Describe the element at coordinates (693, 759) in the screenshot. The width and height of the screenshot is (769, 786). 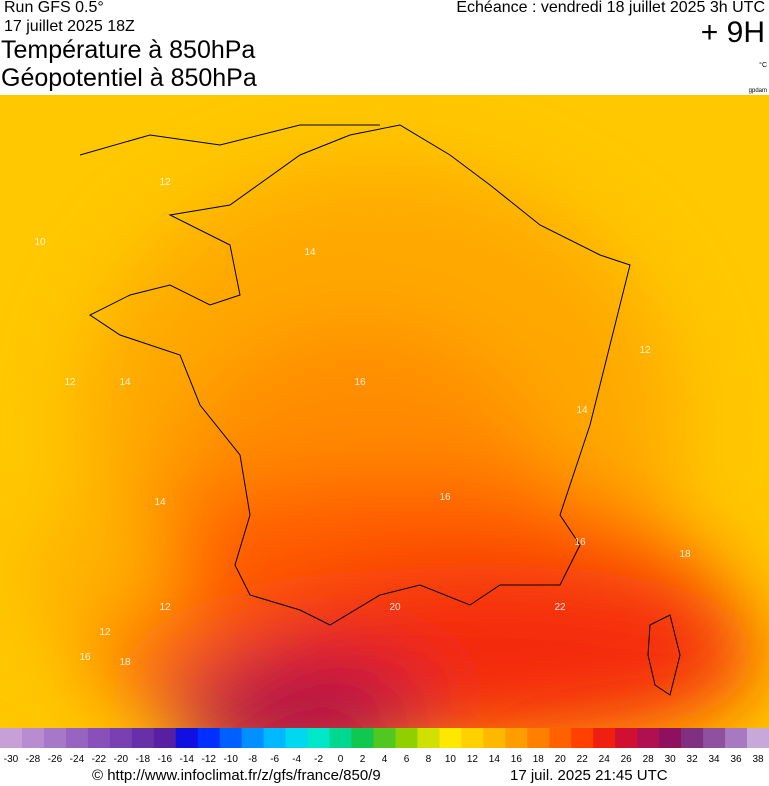
I see `colorbar-label: 32` at that location.